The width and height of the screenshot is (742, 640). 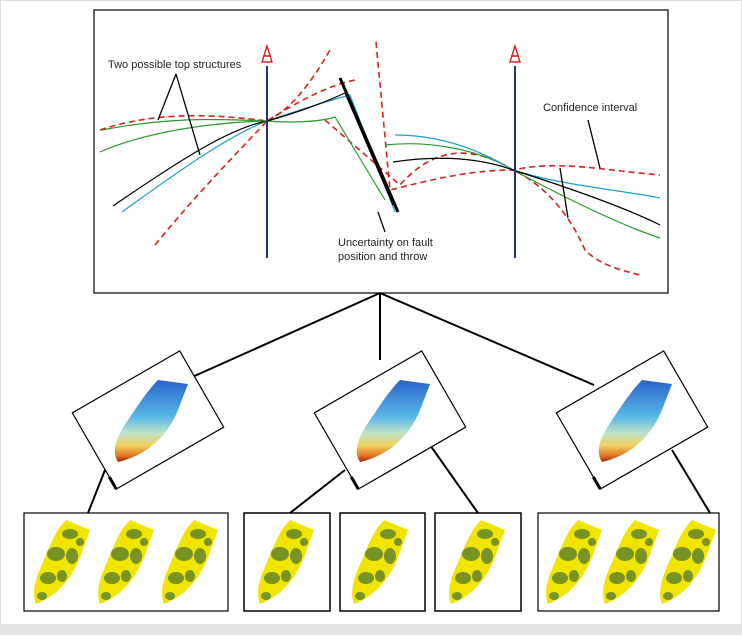 I want to click on annotation: Uncertainty on fault position and throw, so click(x=385, y=250).